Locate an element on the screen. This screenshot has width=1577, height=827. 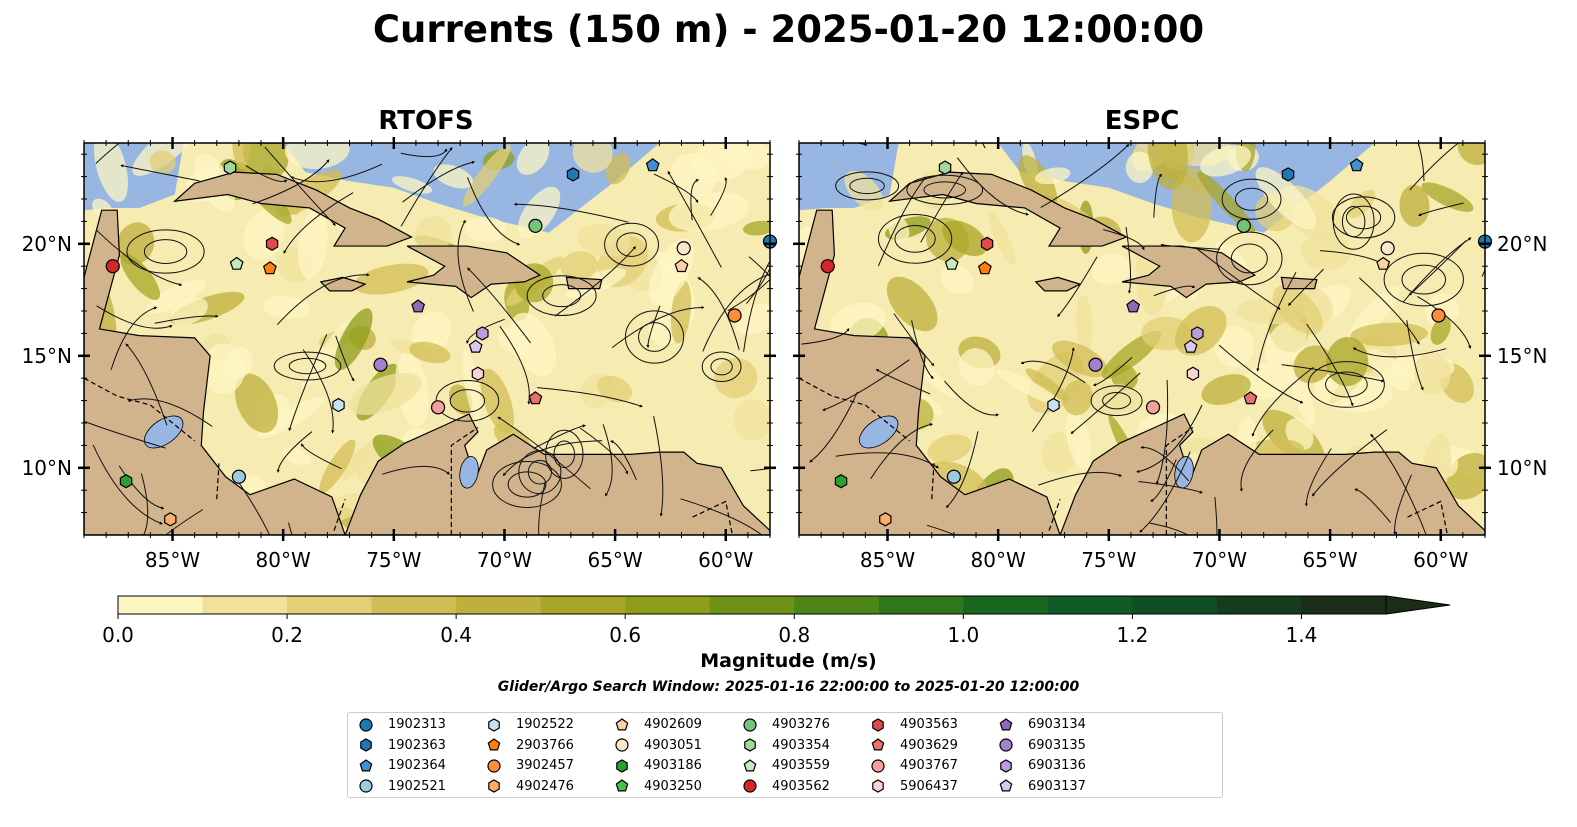
float-1902522-rtofs is located at coordinates (338, 405).